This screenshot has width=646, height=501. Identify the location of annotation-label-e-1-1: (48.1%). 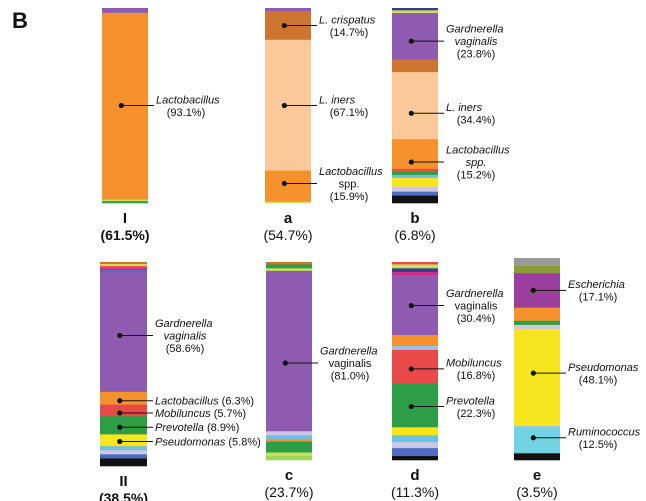
(598, 380).